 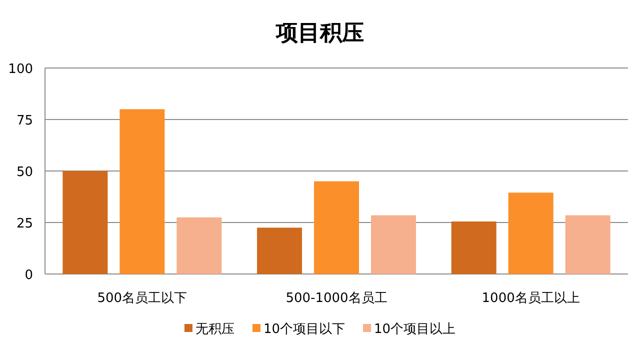 What do you see at coordinates (20, 69) in the screenshot?
I see `y-tick-label: 100` at bounding box center [20, 69].